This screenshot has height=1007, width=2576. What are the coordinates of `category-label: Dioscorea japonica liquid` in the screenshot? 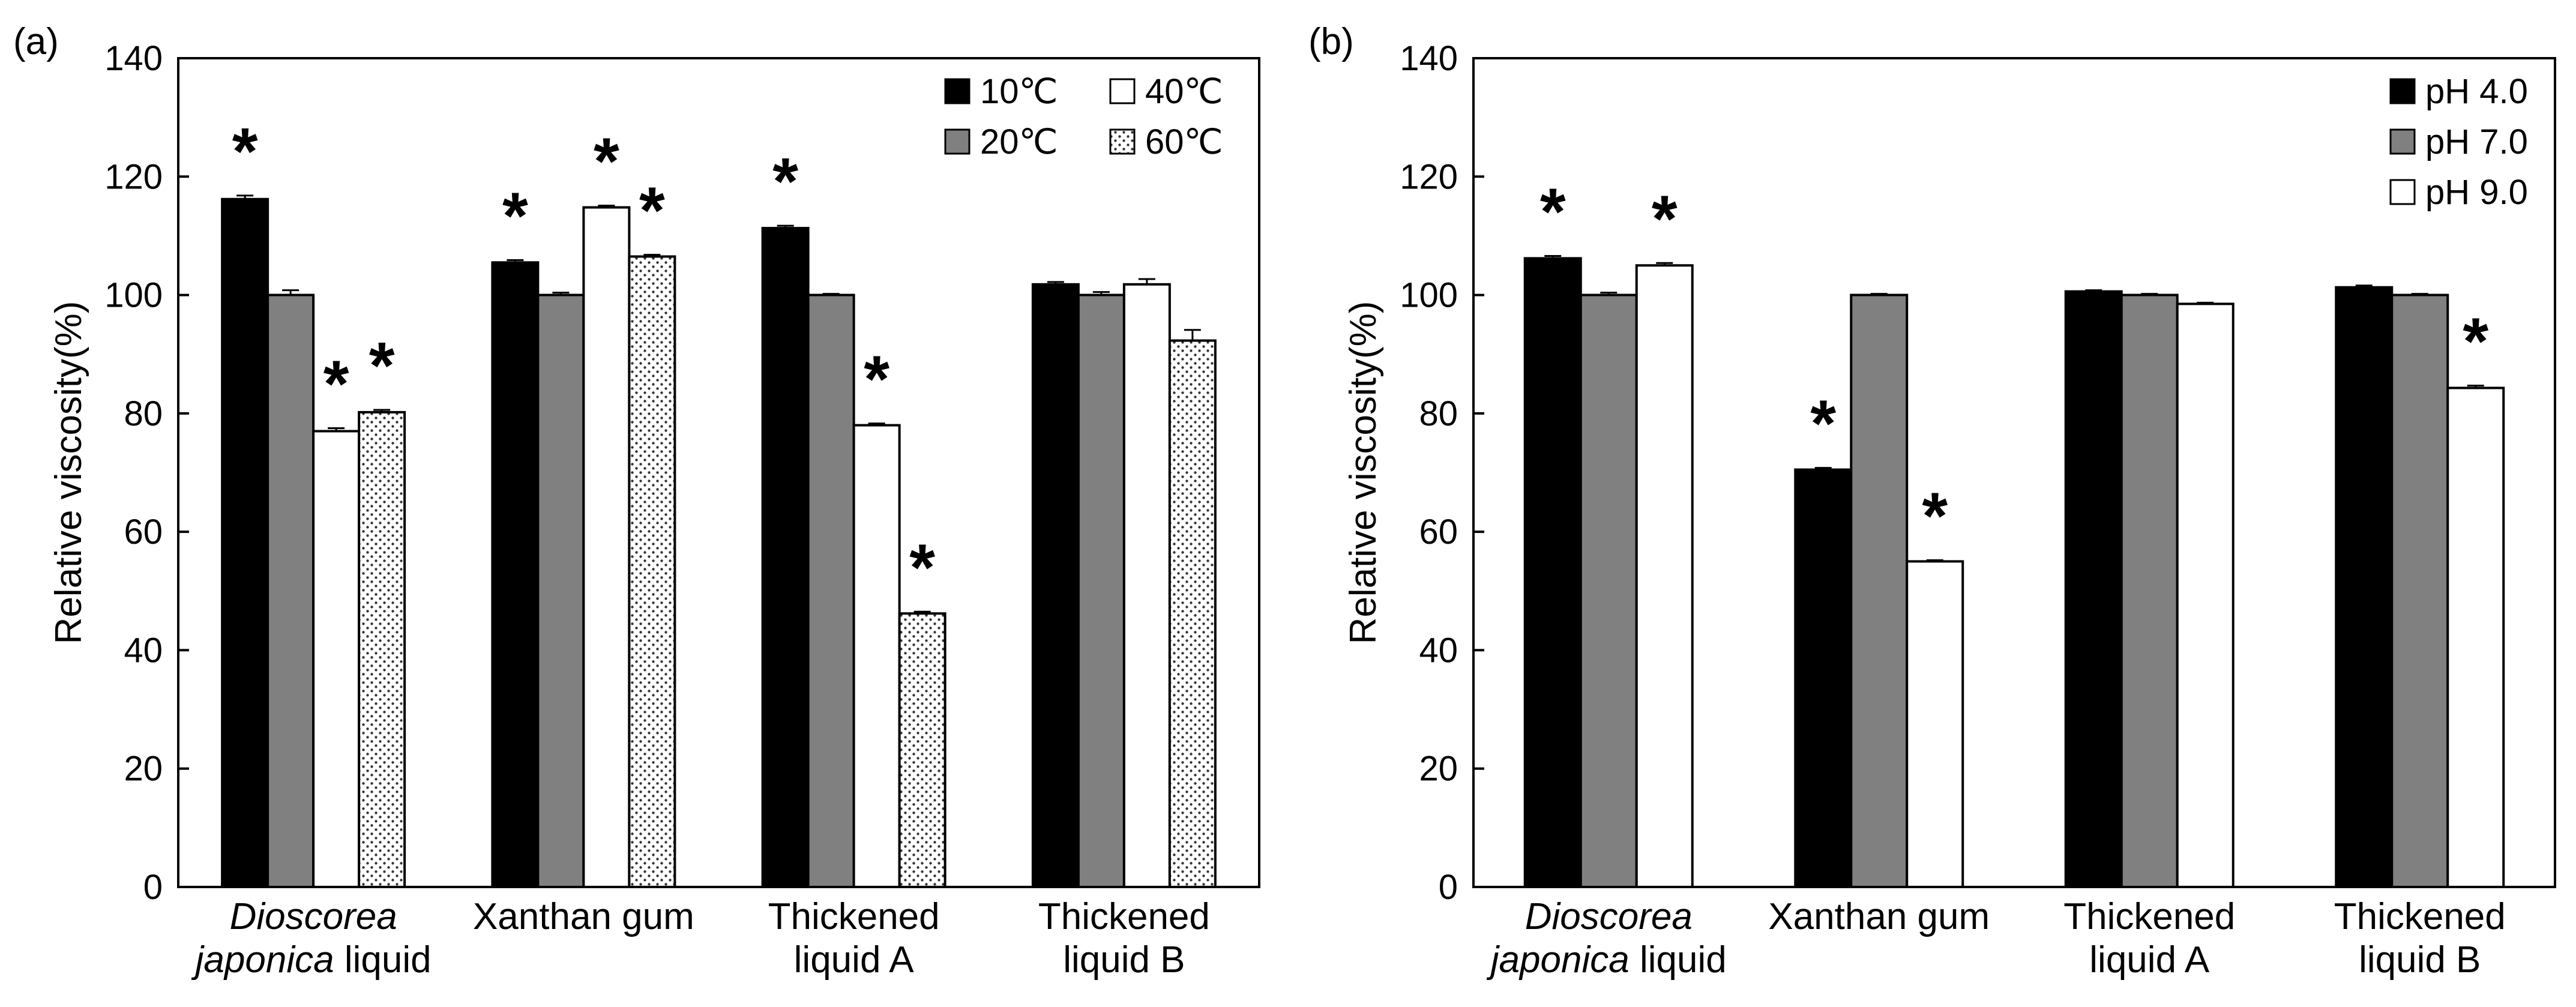 It's located at (1607, 938).